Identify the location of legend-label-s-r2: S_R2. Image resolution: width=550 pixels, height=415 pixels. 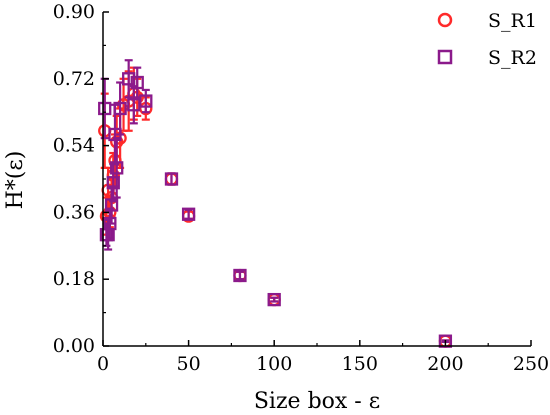
(512, 58).